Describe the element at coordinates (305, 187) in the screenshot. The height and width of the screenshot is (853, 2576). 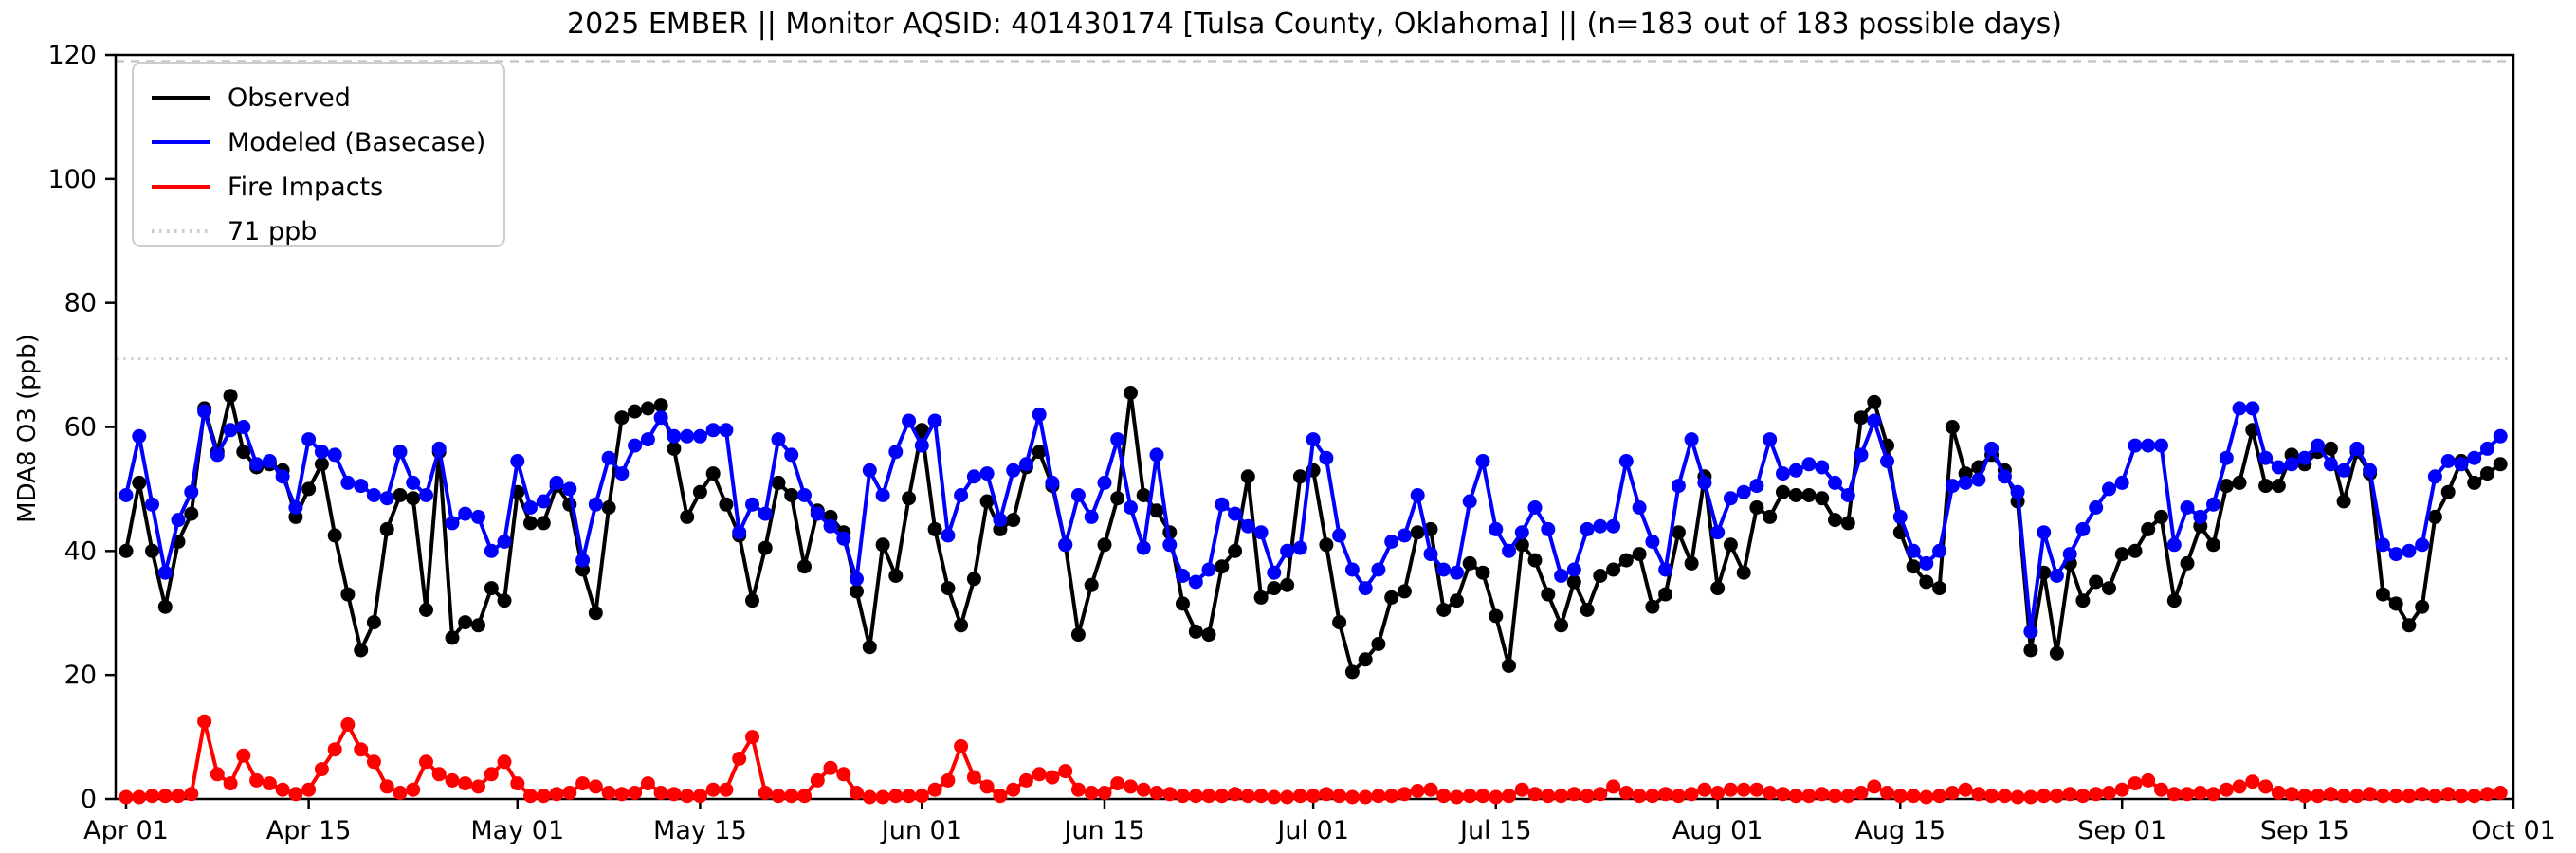
I see `legend-item-label: Fire Impacts` at that location.